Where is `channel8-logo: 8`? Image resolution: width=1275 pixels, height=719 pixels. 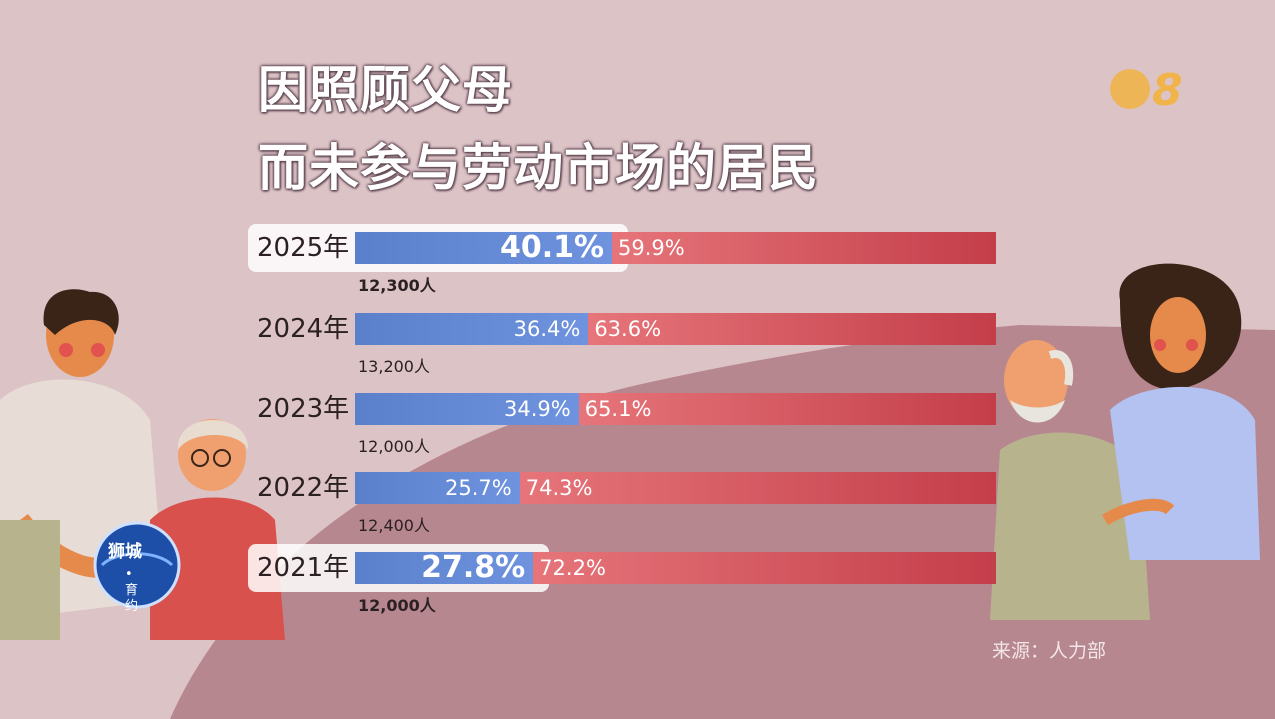
channel8-logo: 8 is located at coordinates (1146, 90).